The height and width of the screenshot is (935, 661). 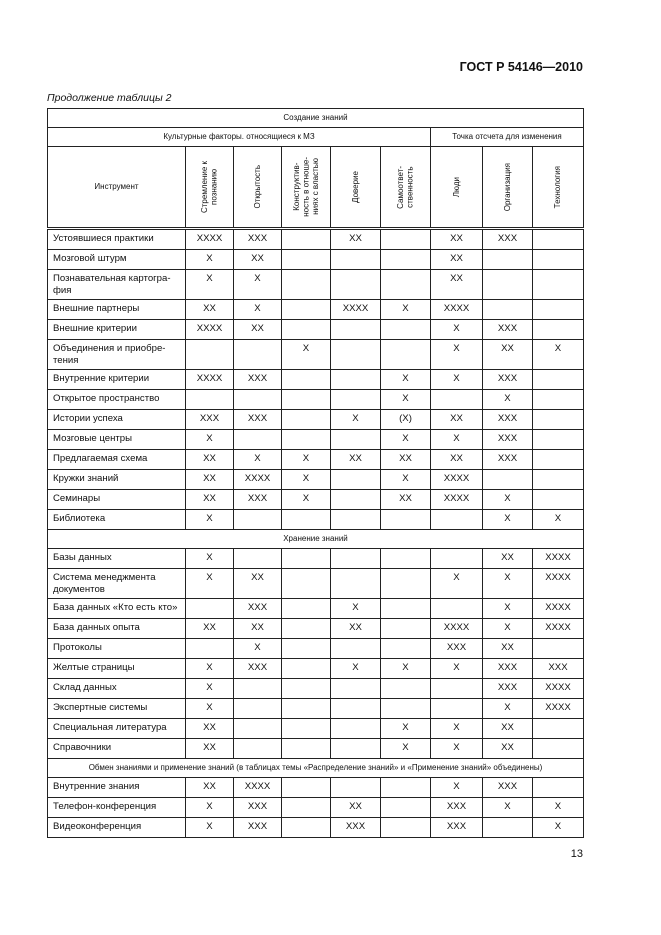 I want to click on column-header-label: Доверие, so click(x=355, y=187).